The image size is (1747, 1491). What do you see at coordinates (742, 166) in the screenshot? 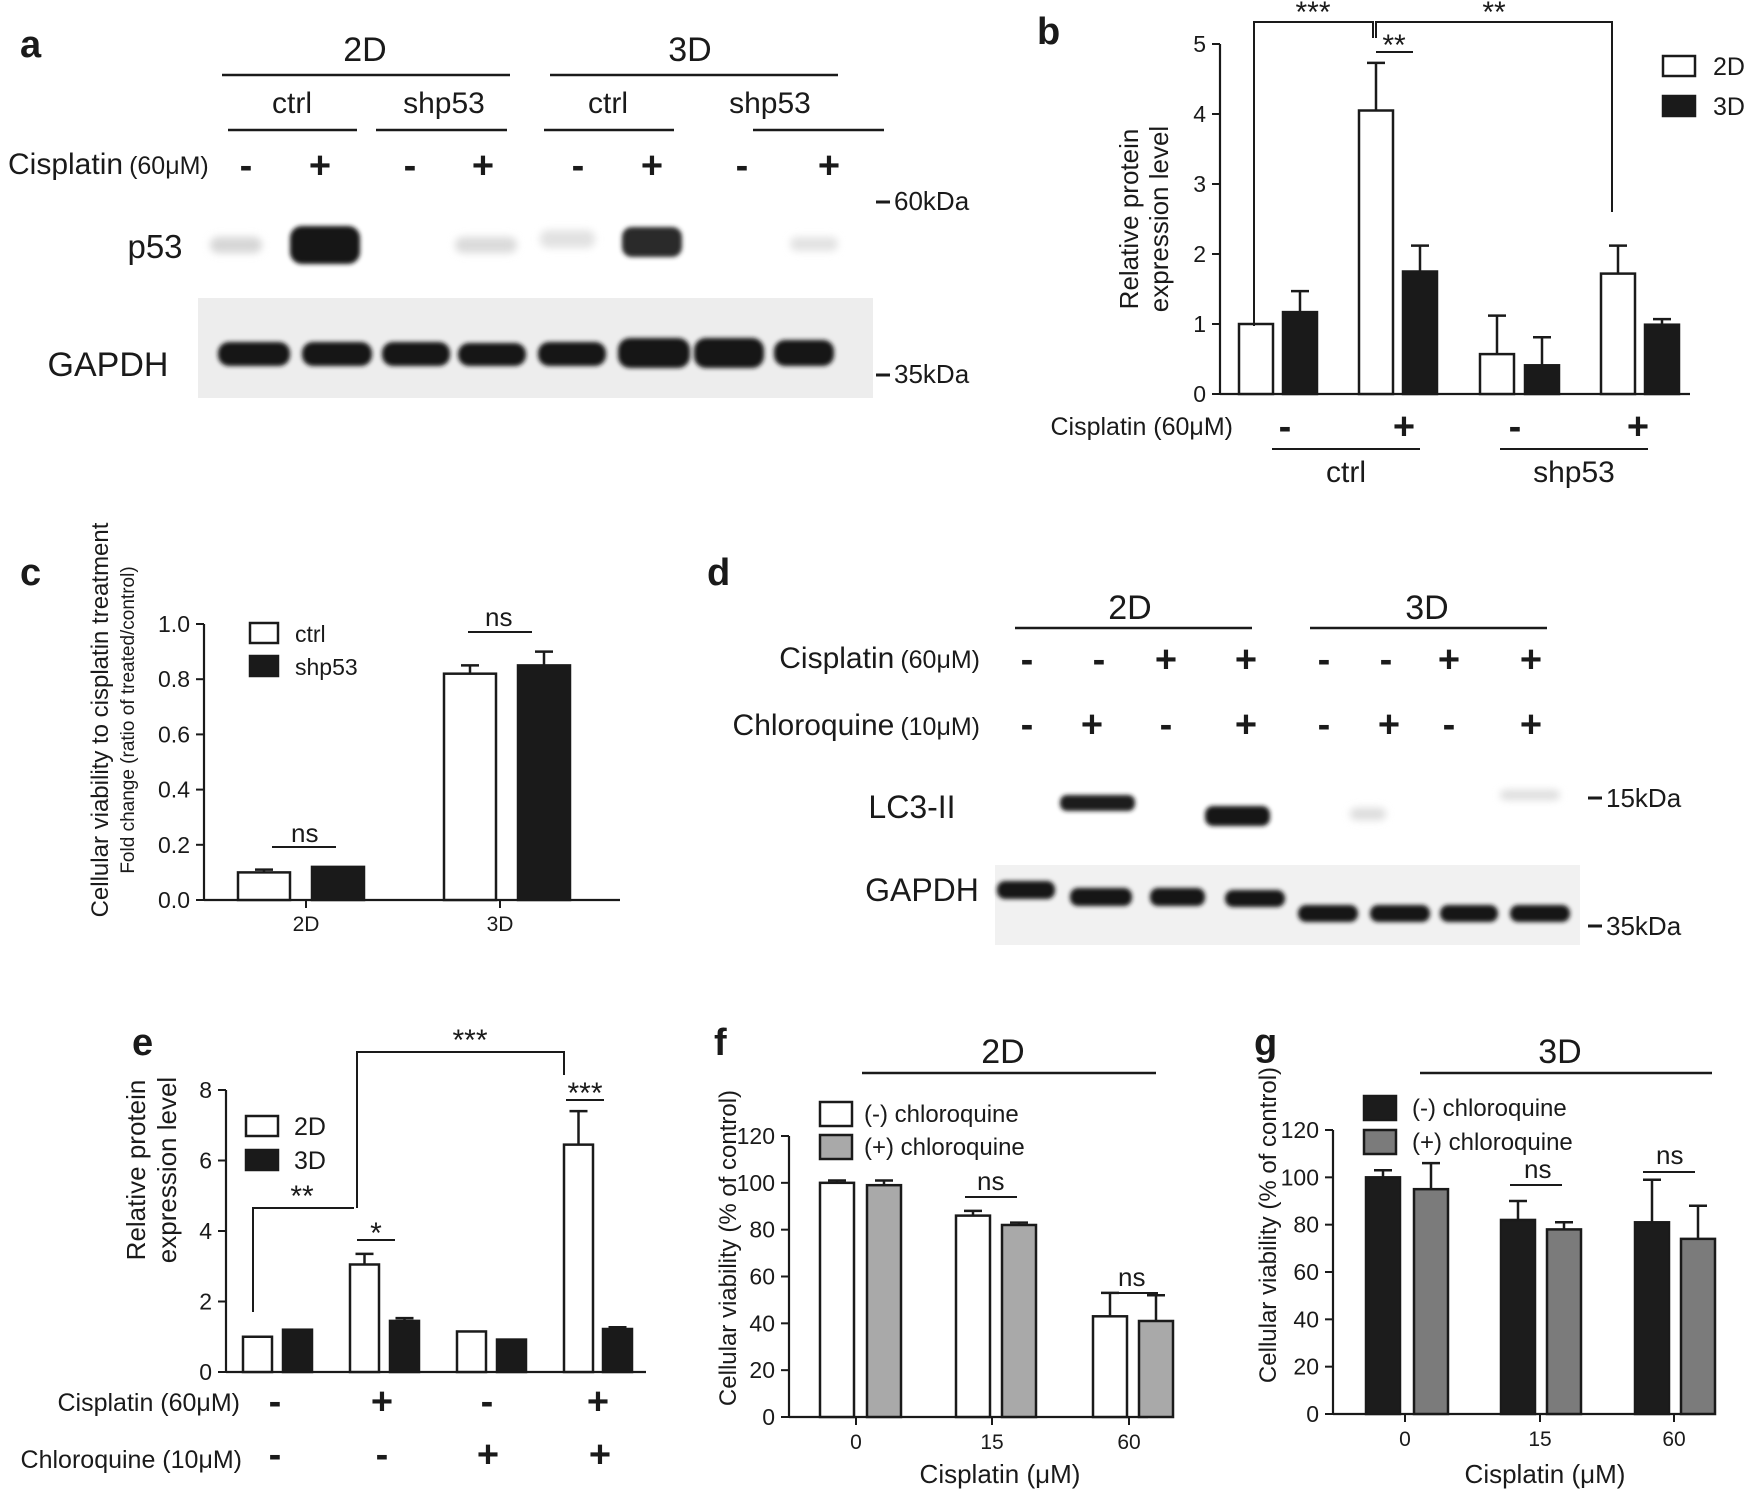
I see `treatment-sign: -` at bounding box center [742, 166].